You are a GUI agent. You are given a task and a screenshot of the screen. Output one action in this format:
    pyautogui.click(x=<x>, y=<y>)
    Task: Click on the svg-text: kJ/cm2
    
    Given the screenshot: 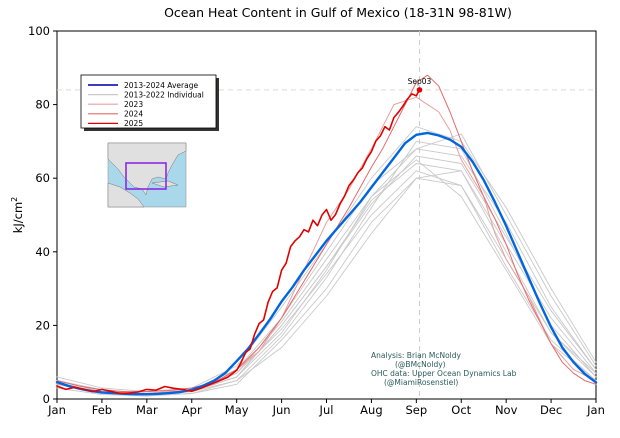 What is the action you would take?
    pyautogui.click(x=17, y=215)
    